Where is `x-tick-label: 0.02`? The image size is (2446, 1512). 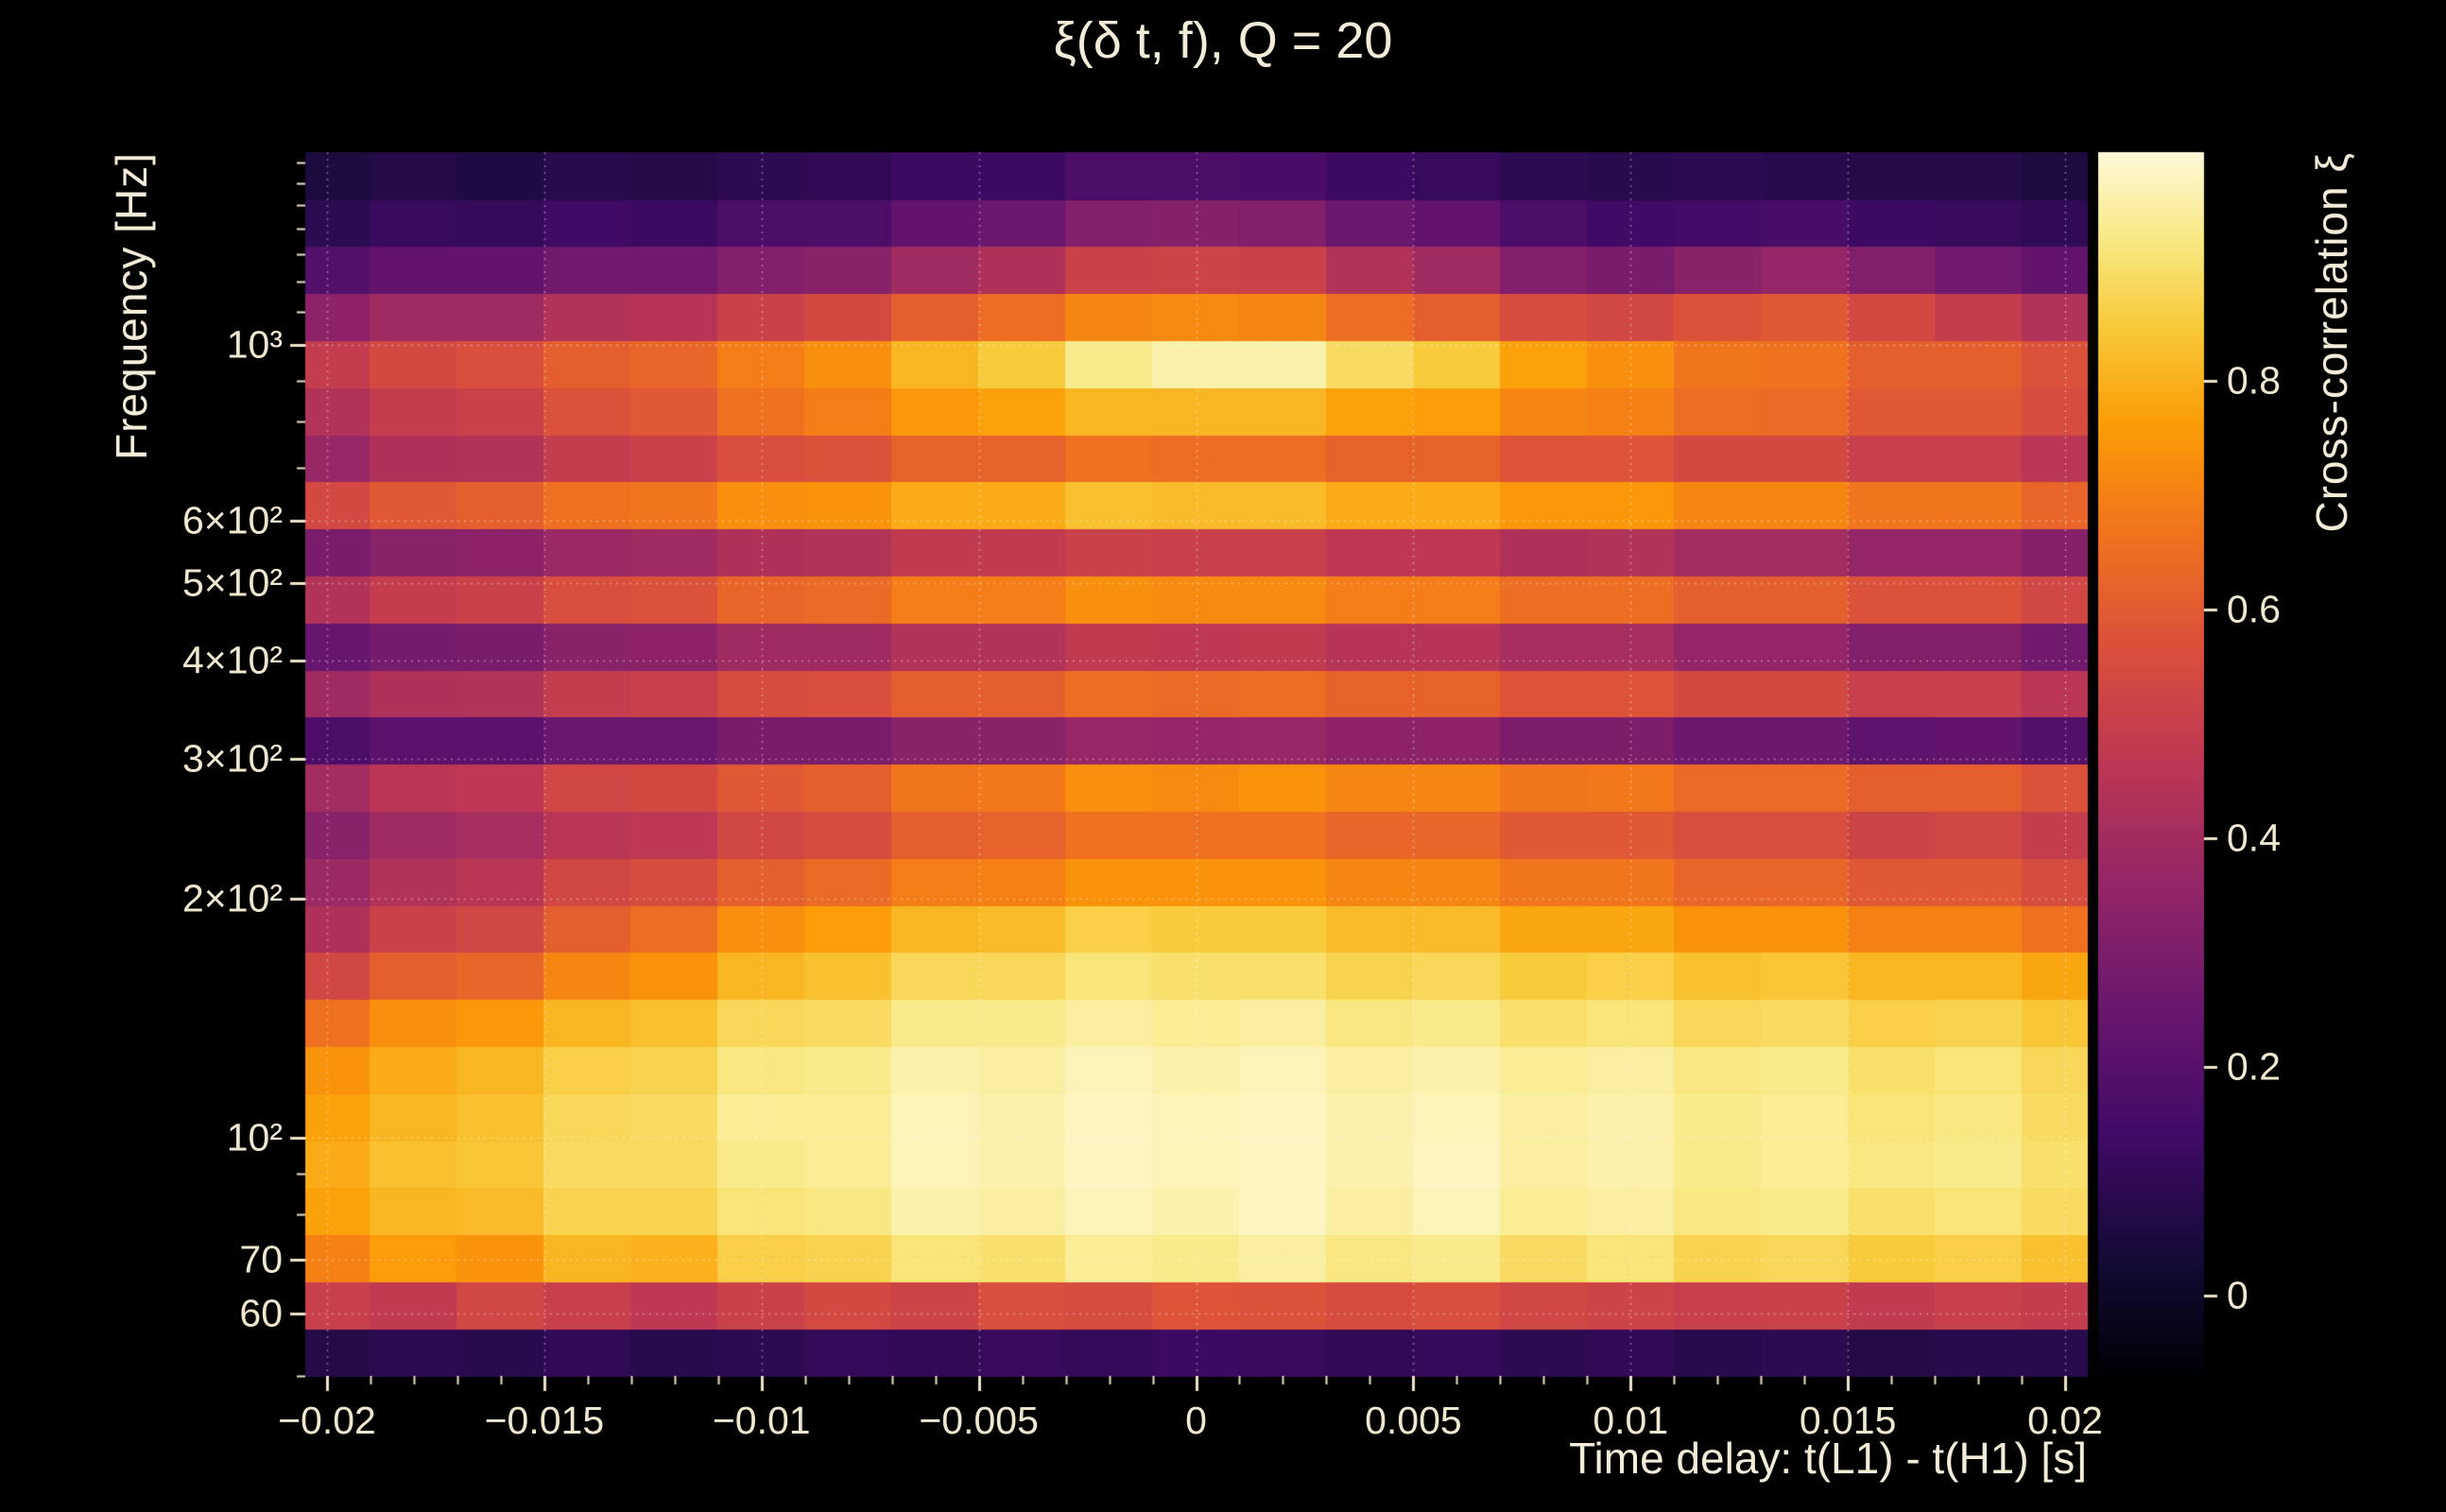
x-tick-label: 0.02 is located at coordinates (2065, 1420).